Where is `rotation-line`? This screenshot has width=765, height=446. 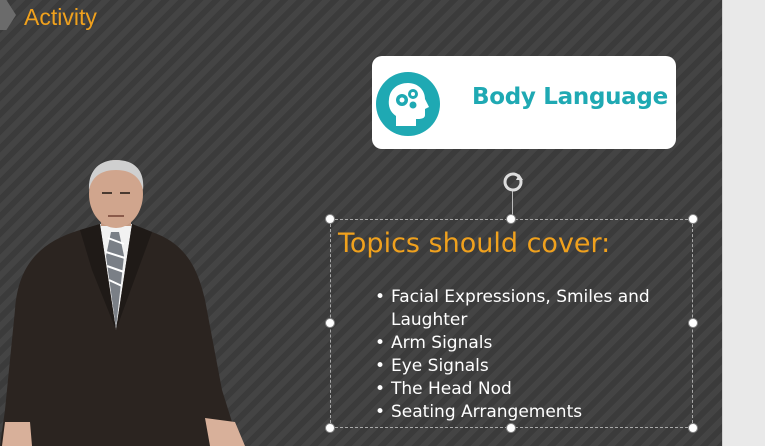
rotation-line is located at coordinates (512, 204).